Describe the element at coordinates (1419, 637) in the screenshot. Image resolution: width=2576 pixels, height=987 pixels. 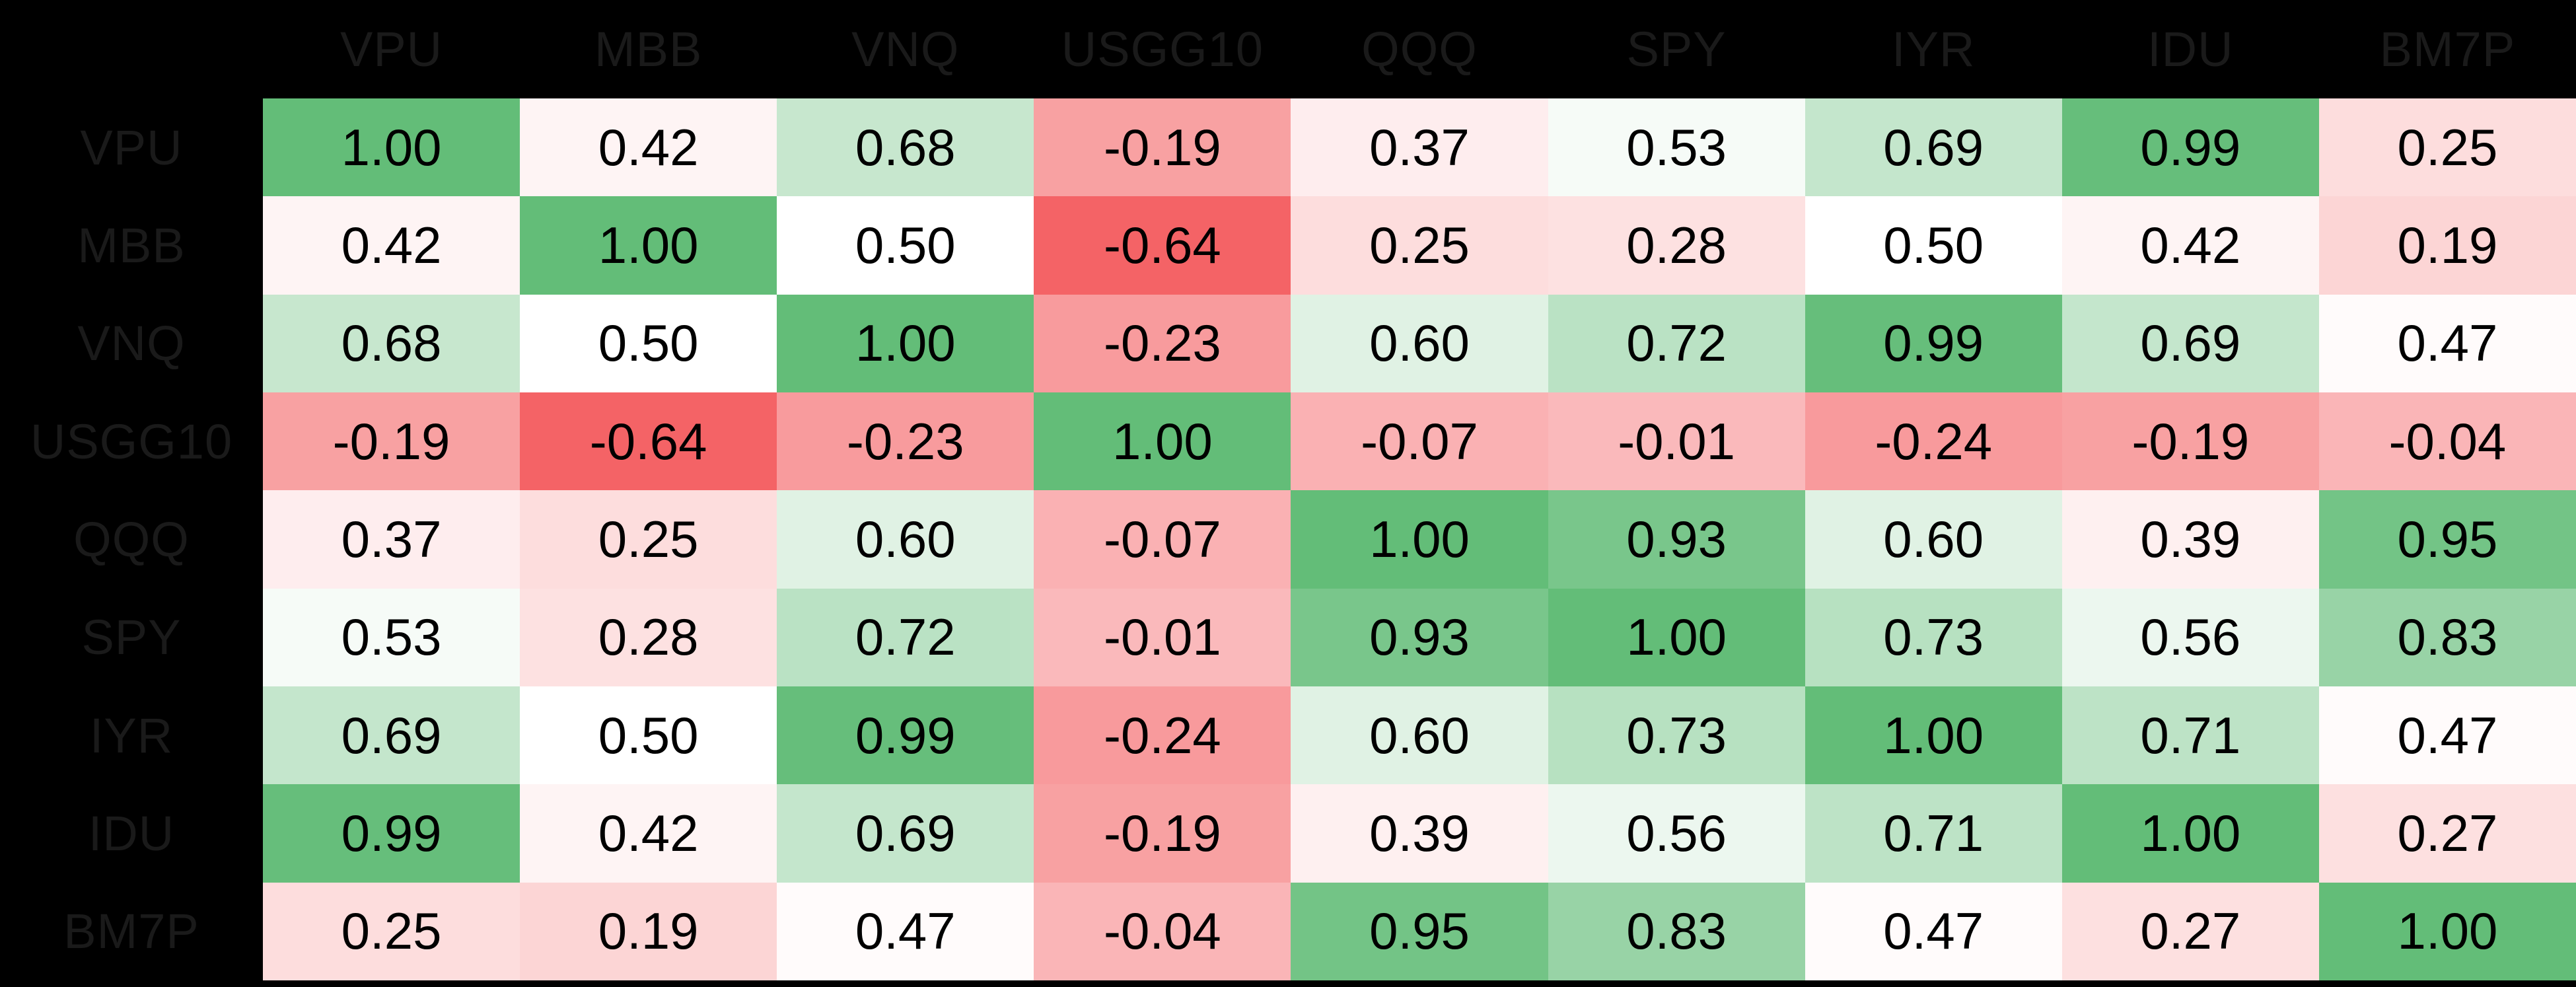
I see `heatmap-cell-spy-qqq: 0.93` at that location.